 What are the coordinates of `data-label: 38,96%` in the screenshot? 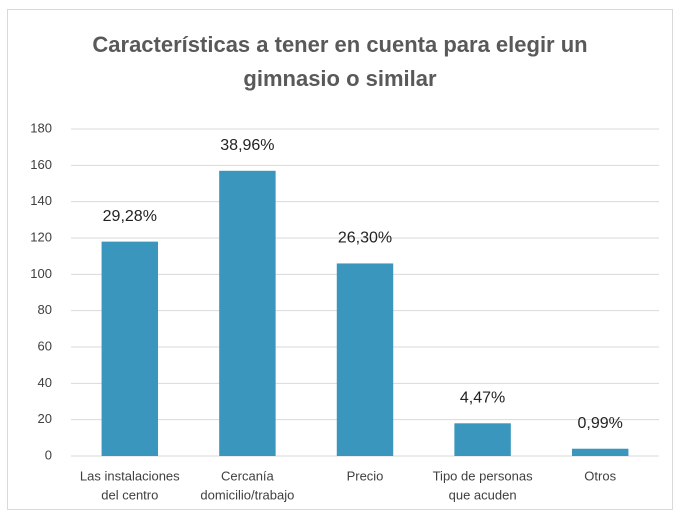 It's located at (247, 145).